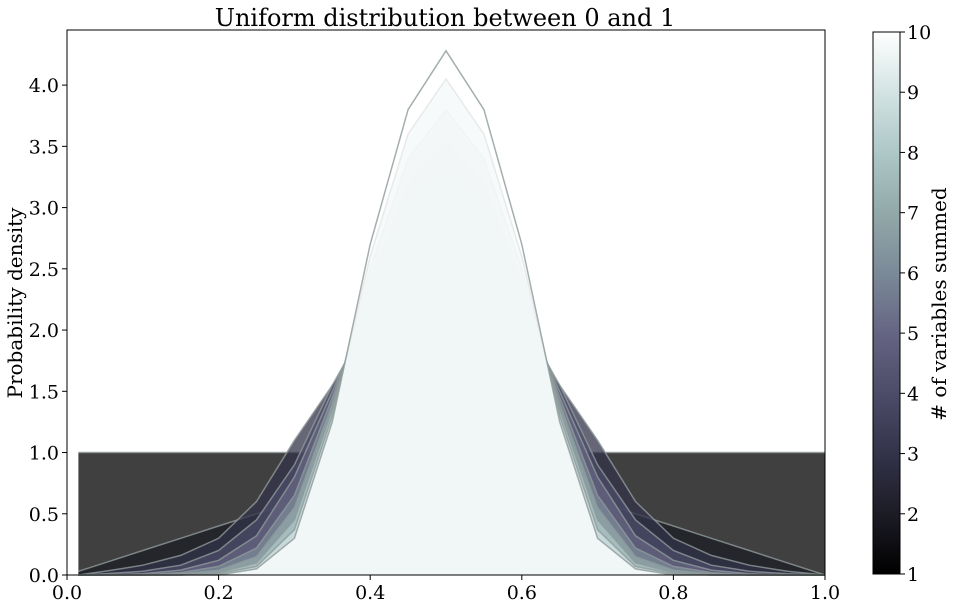 The image size is (959, 613). I want to click on colorbar-tick-label: 5, so click(913, 334).